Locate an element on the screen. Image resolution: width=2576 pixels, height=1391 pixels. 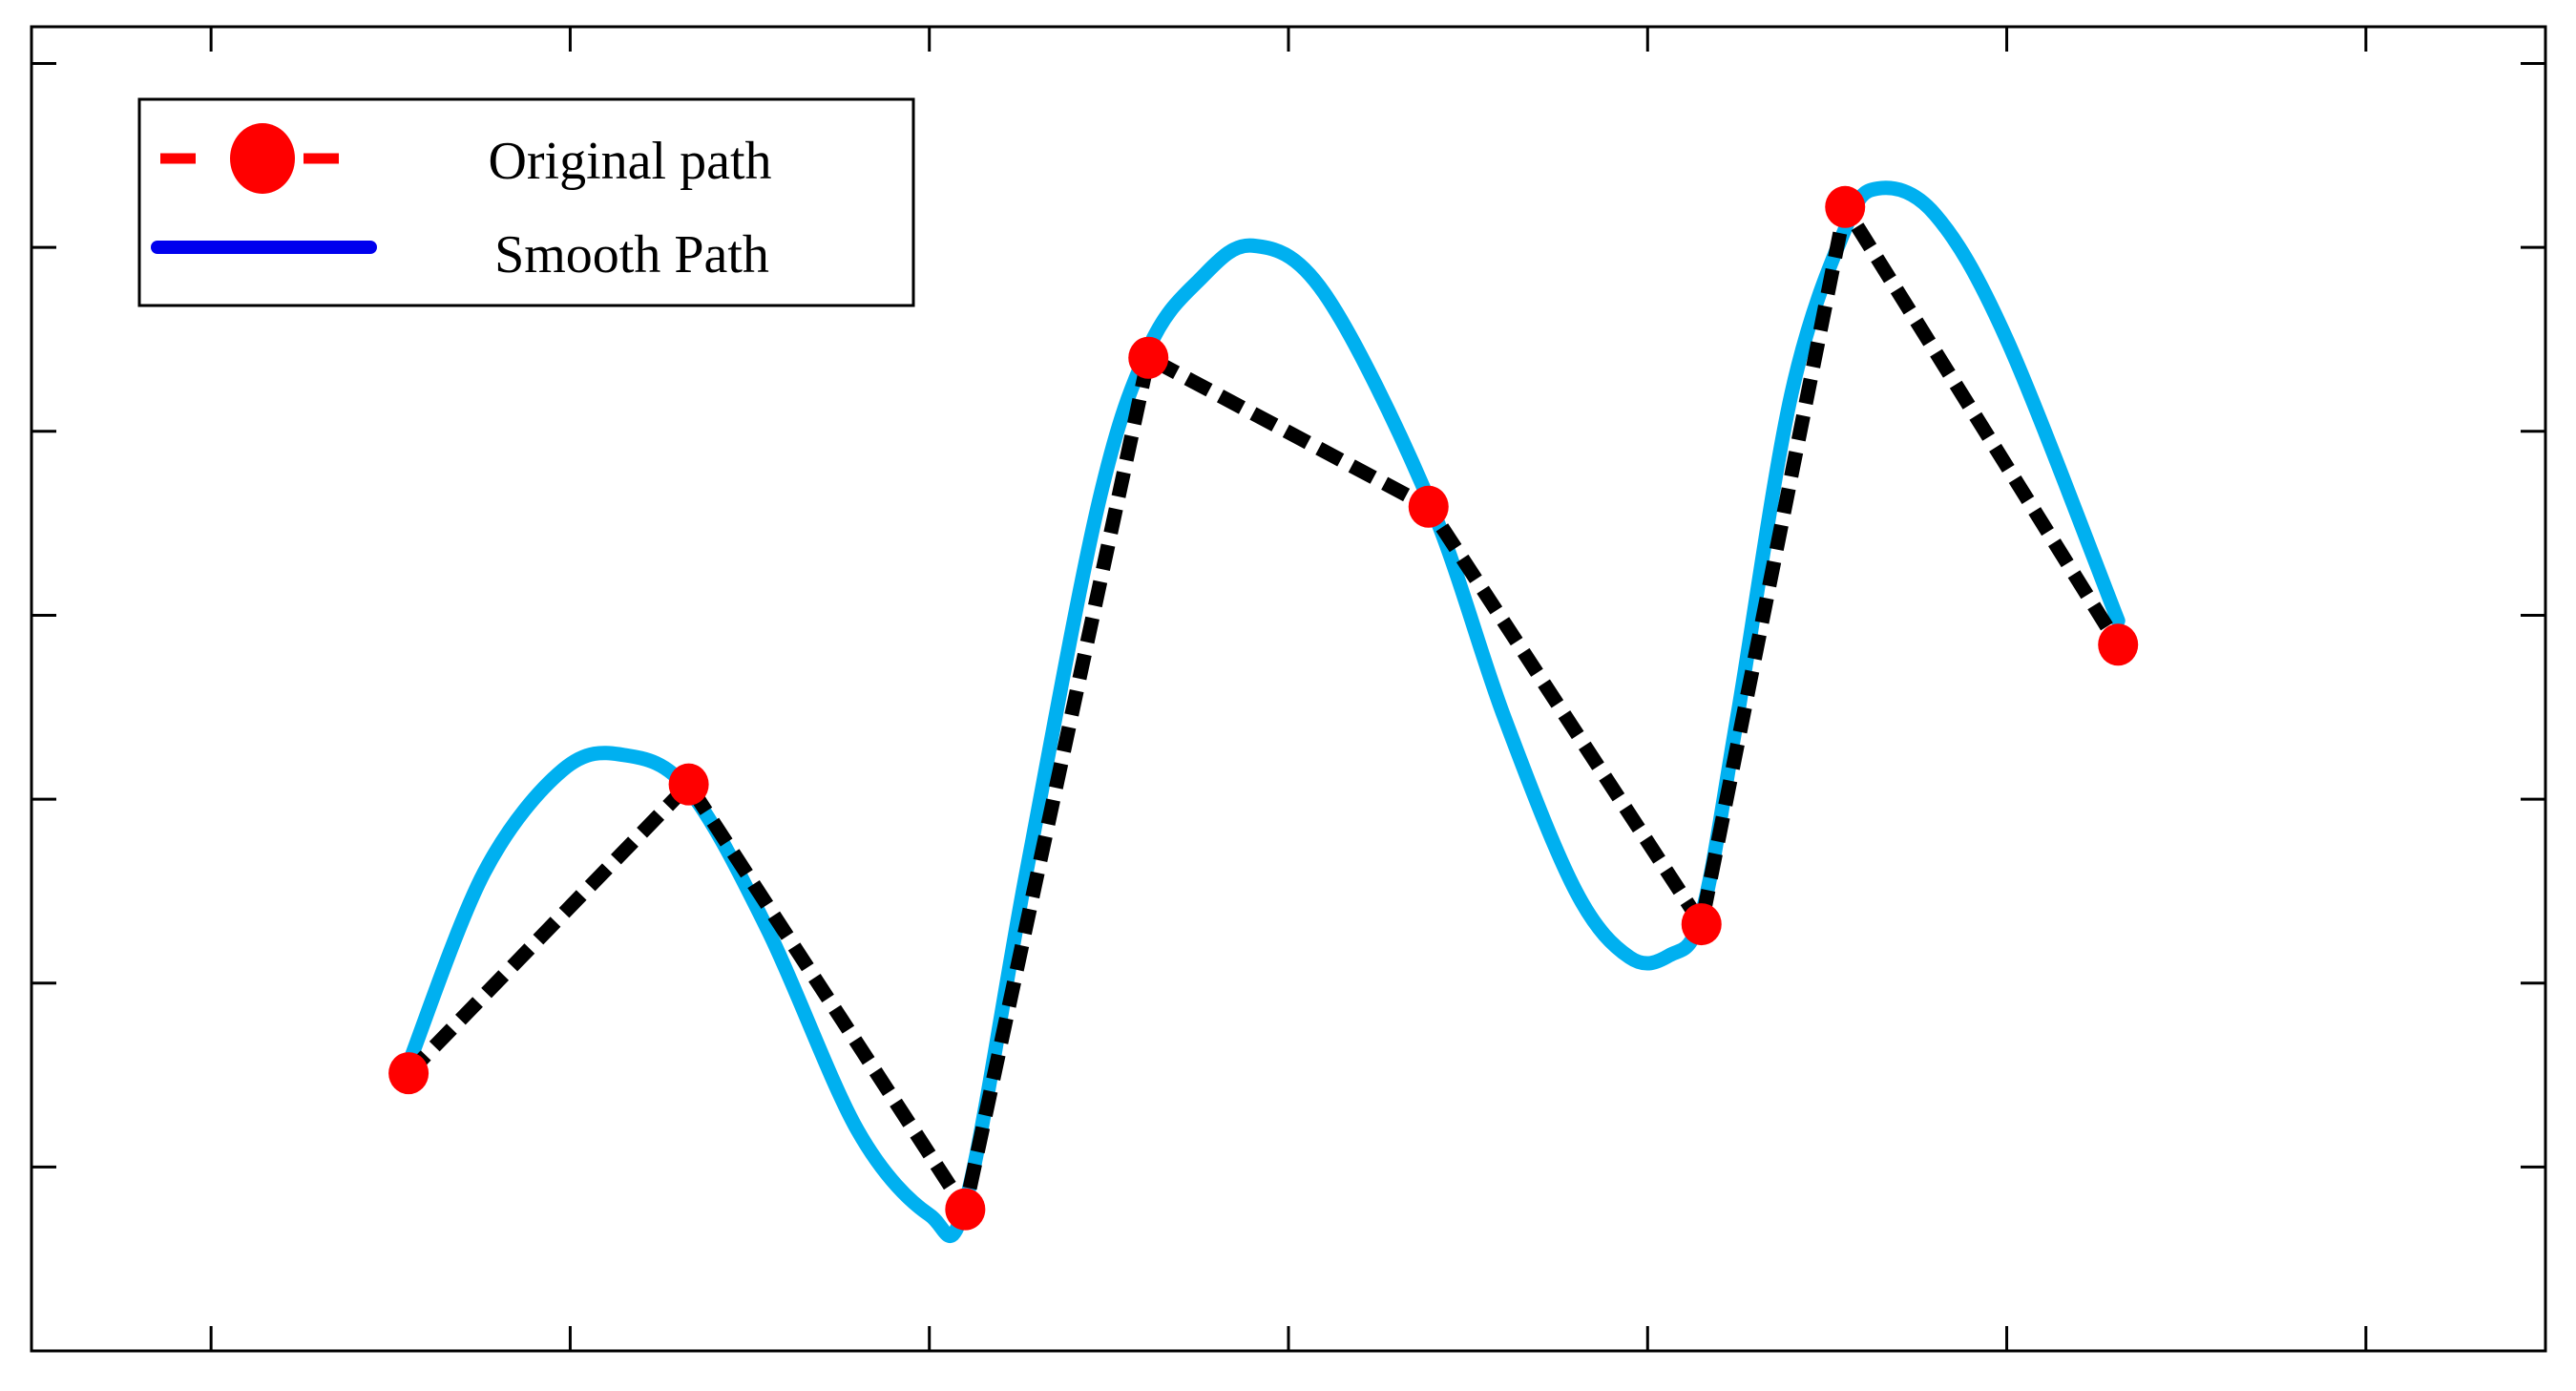
legend-original-marker is located at coordinates (262, 158).